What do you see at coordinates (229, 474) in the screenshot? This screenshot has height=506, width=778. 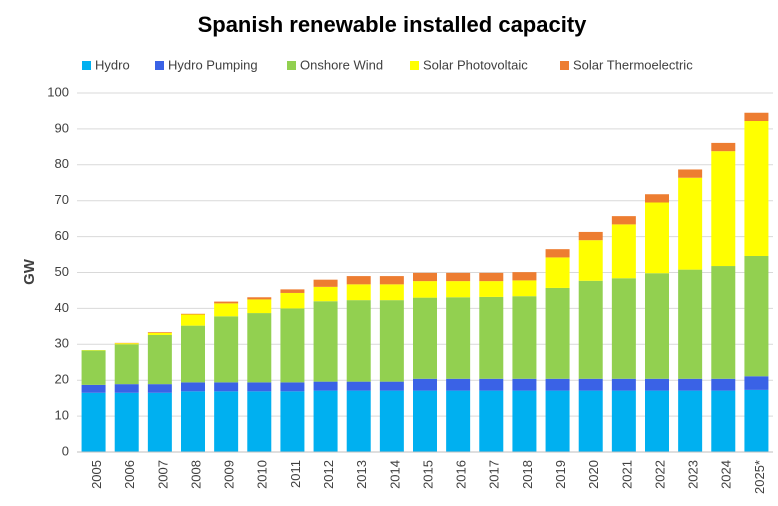 I see `x-tick-label: 2009` at bounding box center [229, 474].